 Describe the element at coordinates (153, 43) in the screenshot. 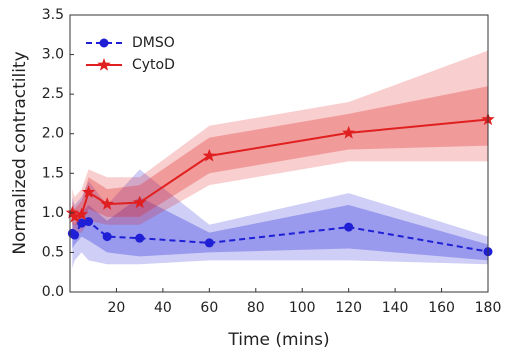

I see `legend-label: DMSO` at that location.